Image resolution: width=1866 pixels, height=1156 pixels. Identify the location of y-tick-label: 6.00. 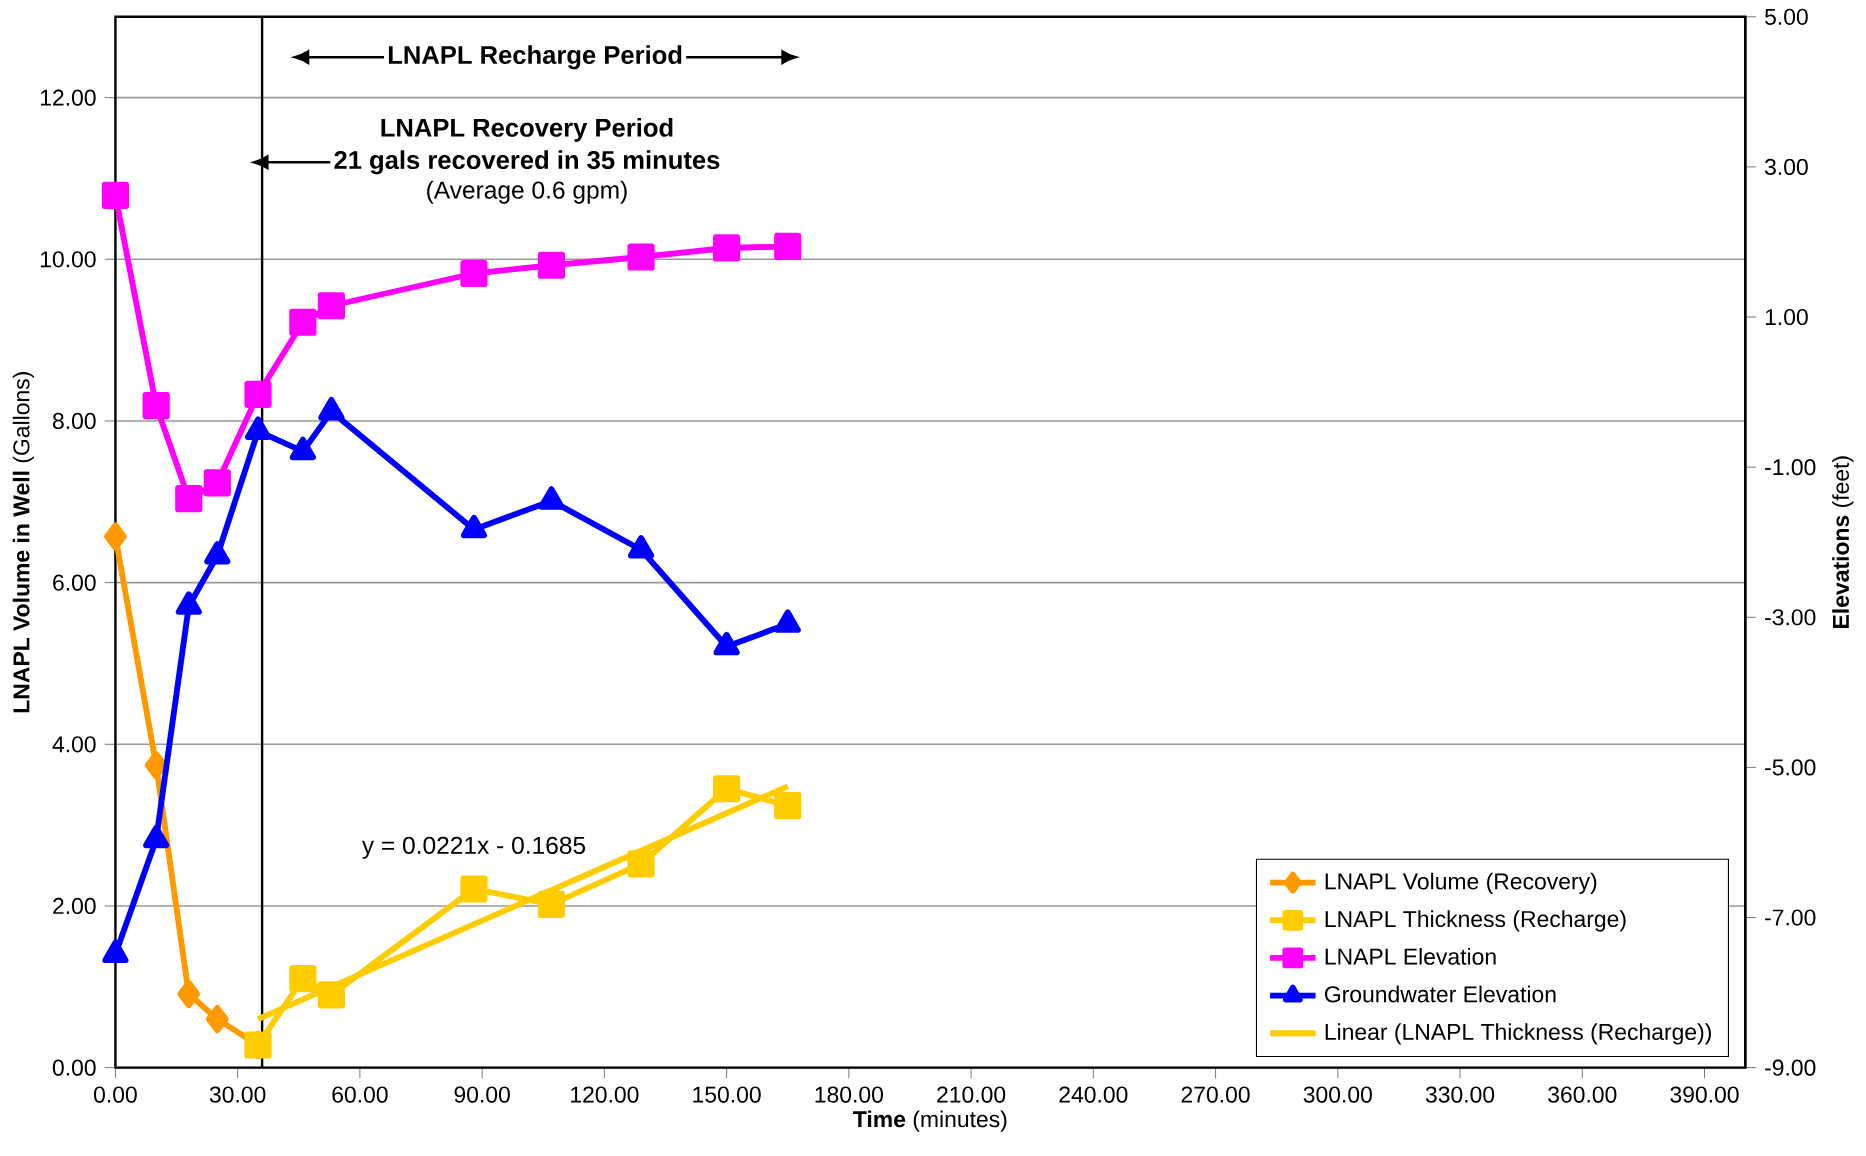
(74, 582).